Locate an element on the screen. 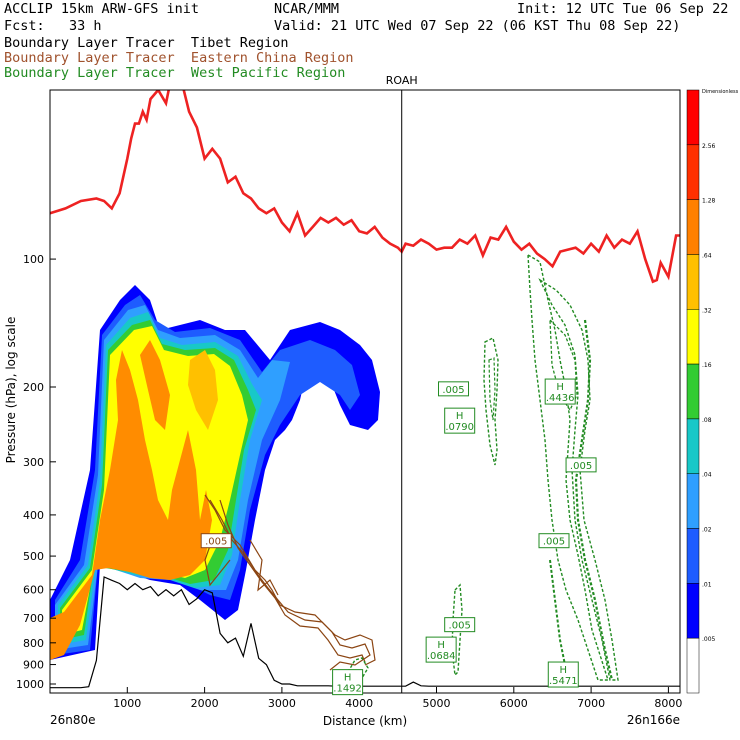 The width and height of the screenshot is (740, 740). contour-label: .0790 is located at coordinates (459, 427).